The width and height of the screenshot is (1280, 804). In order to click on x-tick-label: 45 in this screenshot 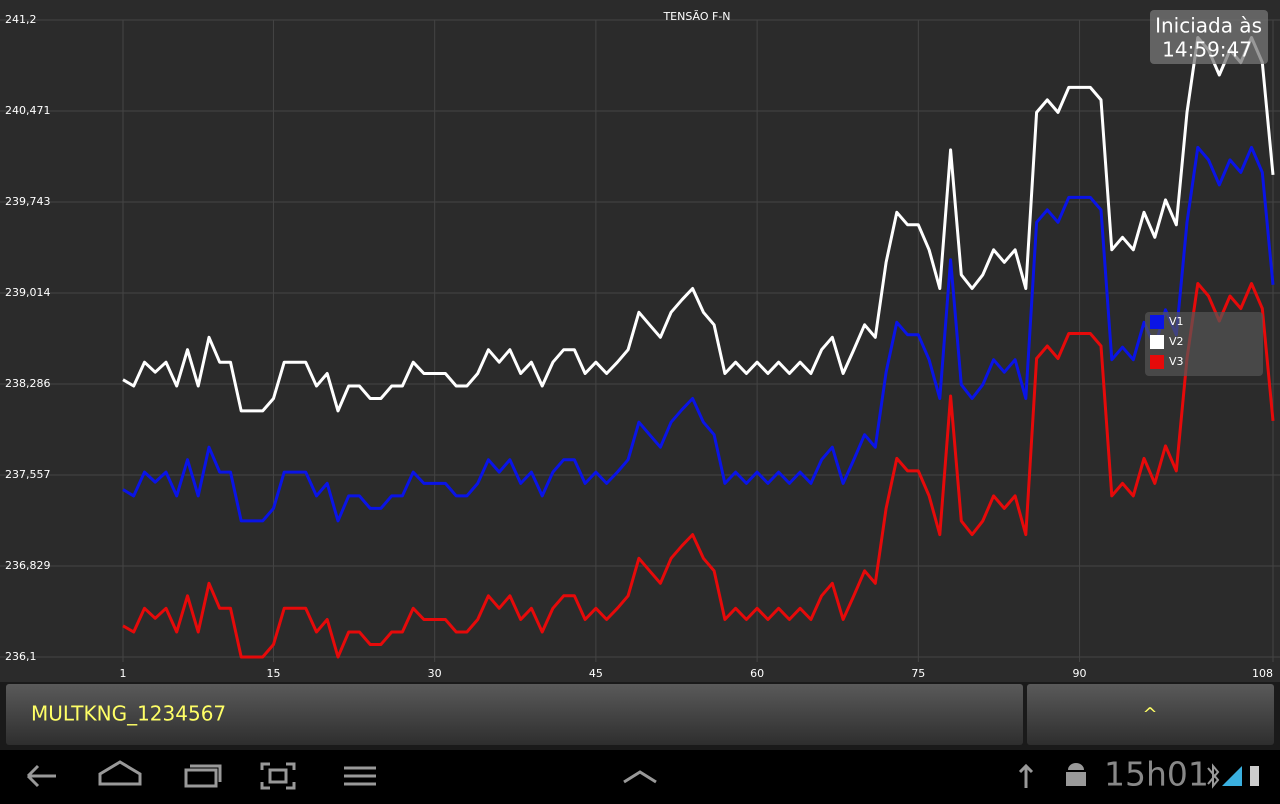, I will do `click(596, 673)`.